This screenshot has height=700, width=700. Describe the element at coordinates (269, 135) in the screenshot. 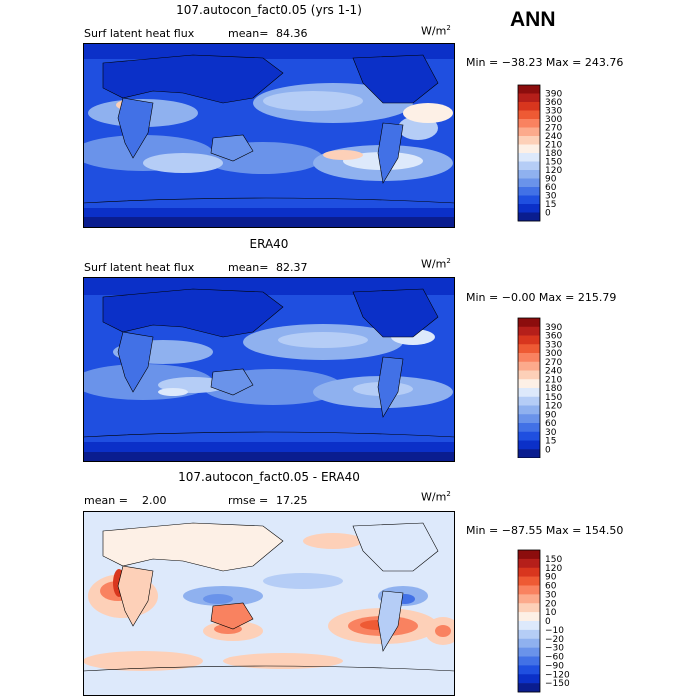

I see `panel1-map` at that location.